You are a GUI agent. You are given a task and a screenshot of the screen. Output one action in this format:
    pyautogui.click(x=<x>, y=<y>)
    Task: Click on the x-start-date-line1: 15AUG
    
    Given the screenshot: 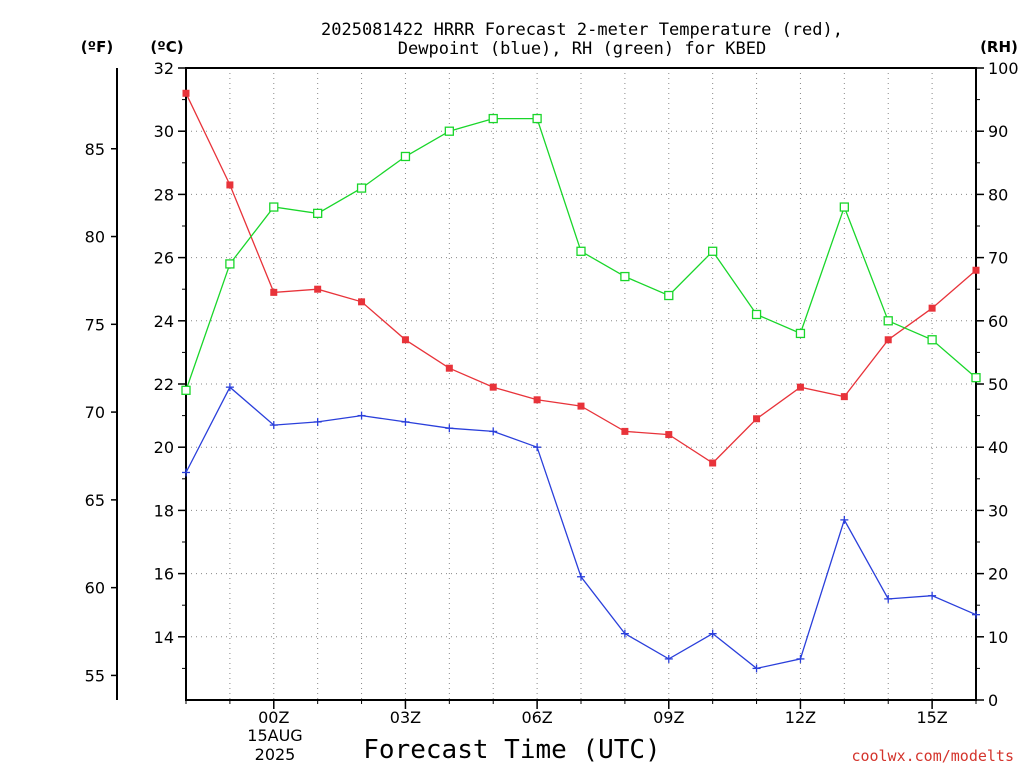 What is the action you would take?
    pyautogui.click(x=274, y=735)
    